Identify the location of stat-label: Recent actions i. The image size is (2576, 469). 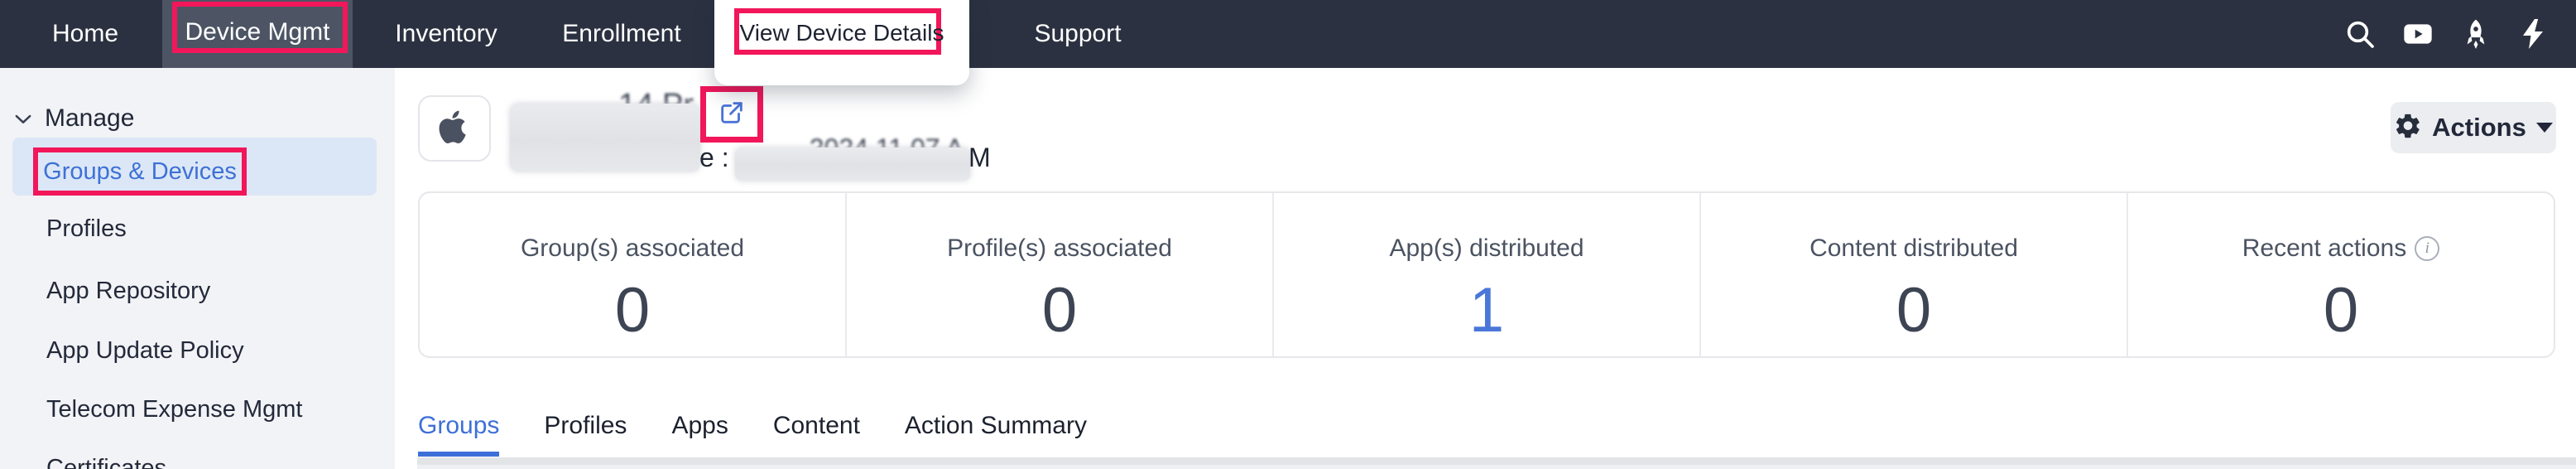
(2341, 248).